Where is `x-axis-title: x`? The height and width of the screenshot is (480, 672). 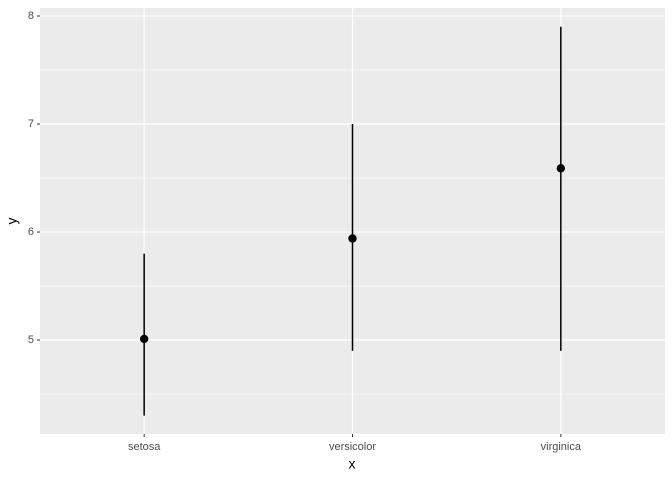
x-axis-title: x is located at coordinates (352, 464).